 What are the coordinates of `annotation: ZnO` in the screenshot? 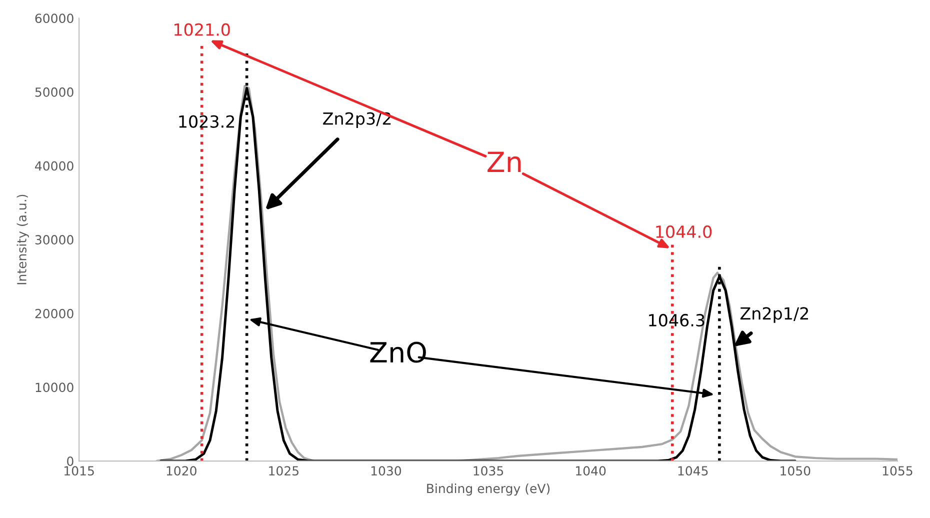 It's located at (398, 352).